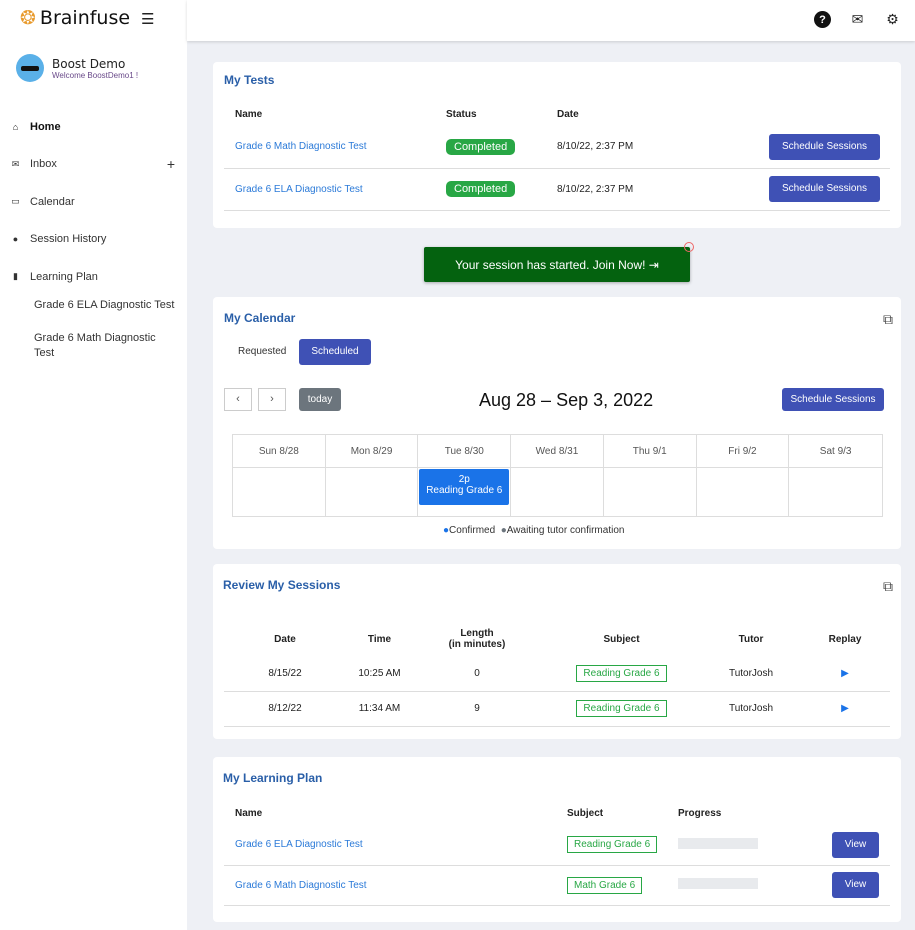 The width and height of the screenshot is (915, 930). I want to click on top-bar: ? ✉ ⚙, so click(551, 20).